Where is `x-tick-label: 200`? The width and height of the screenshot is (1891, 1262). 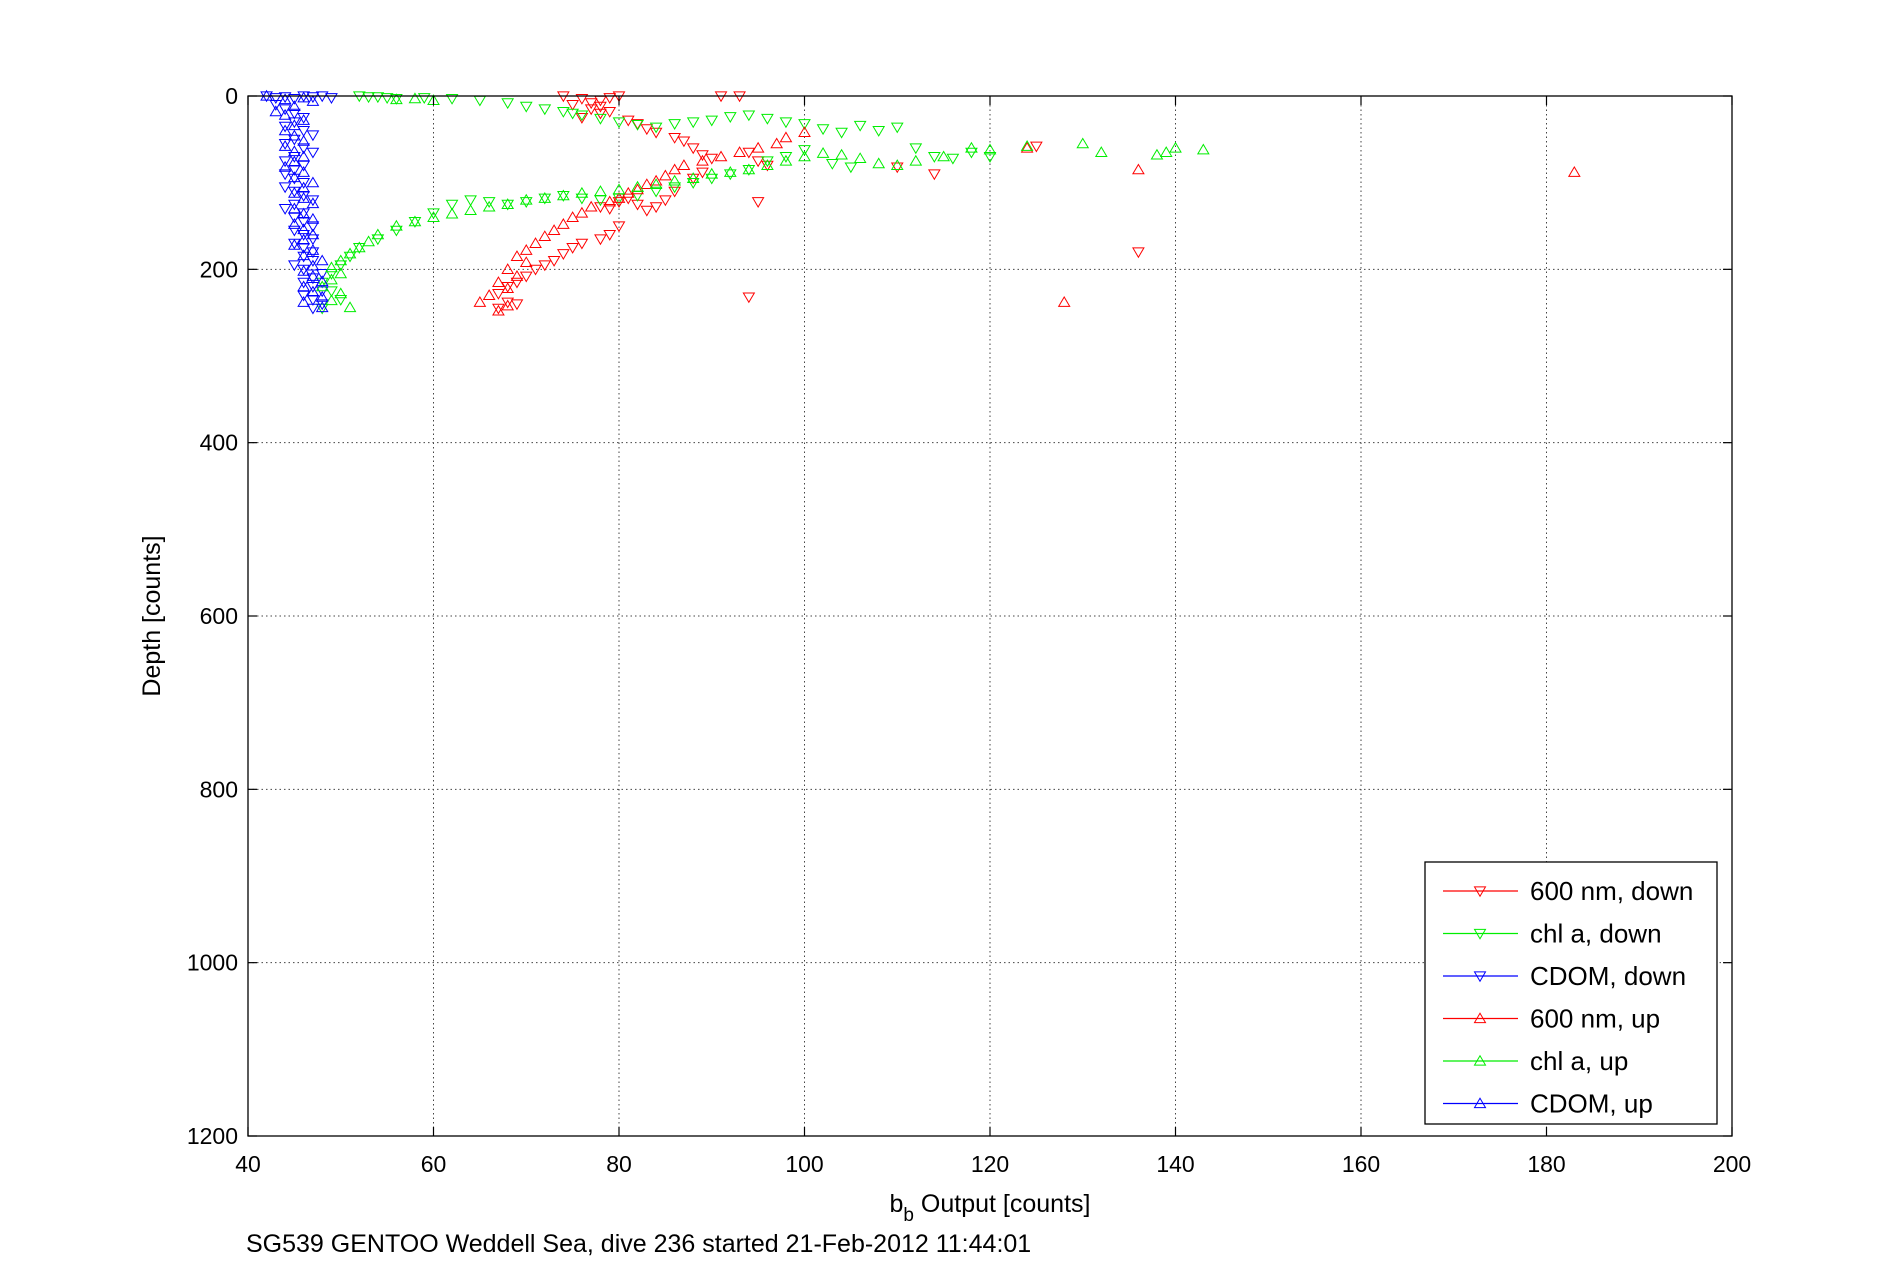 x-tick-label: 200 is located at coordinates (1732, 1164).